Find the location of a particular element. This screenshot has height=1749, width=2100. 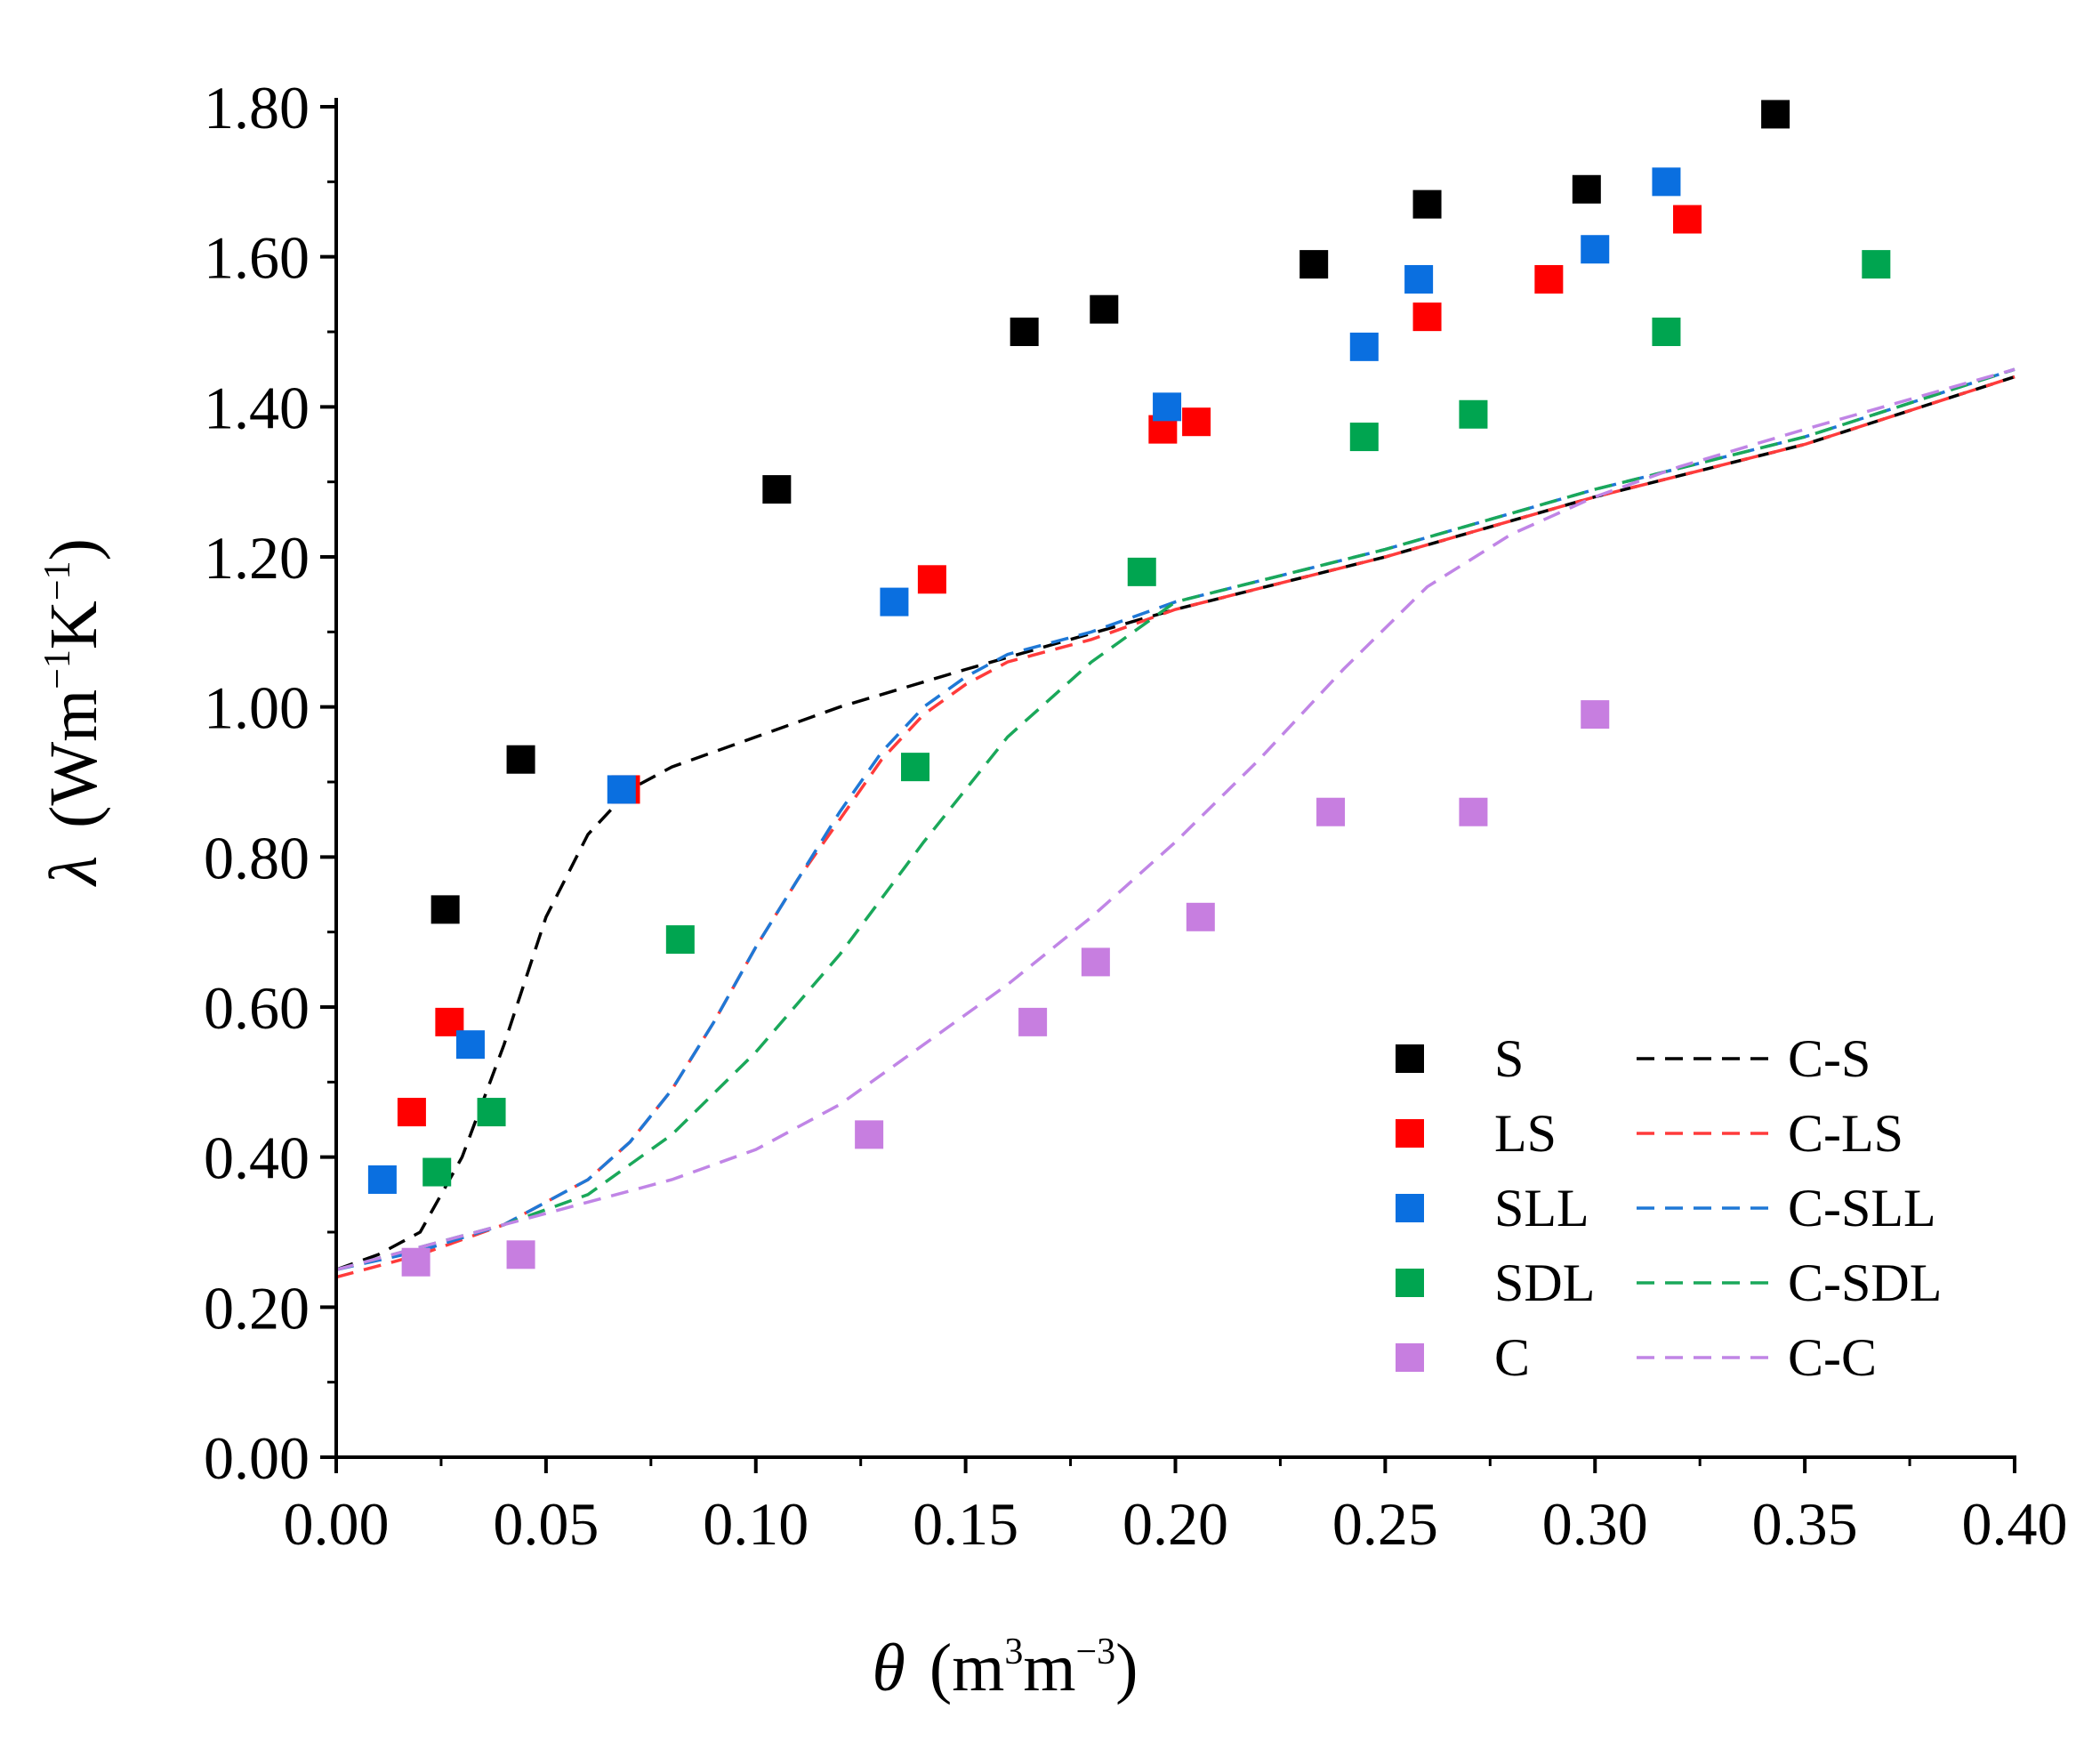

x-axis-symbol: θ is located at coordinates (889, 1668).